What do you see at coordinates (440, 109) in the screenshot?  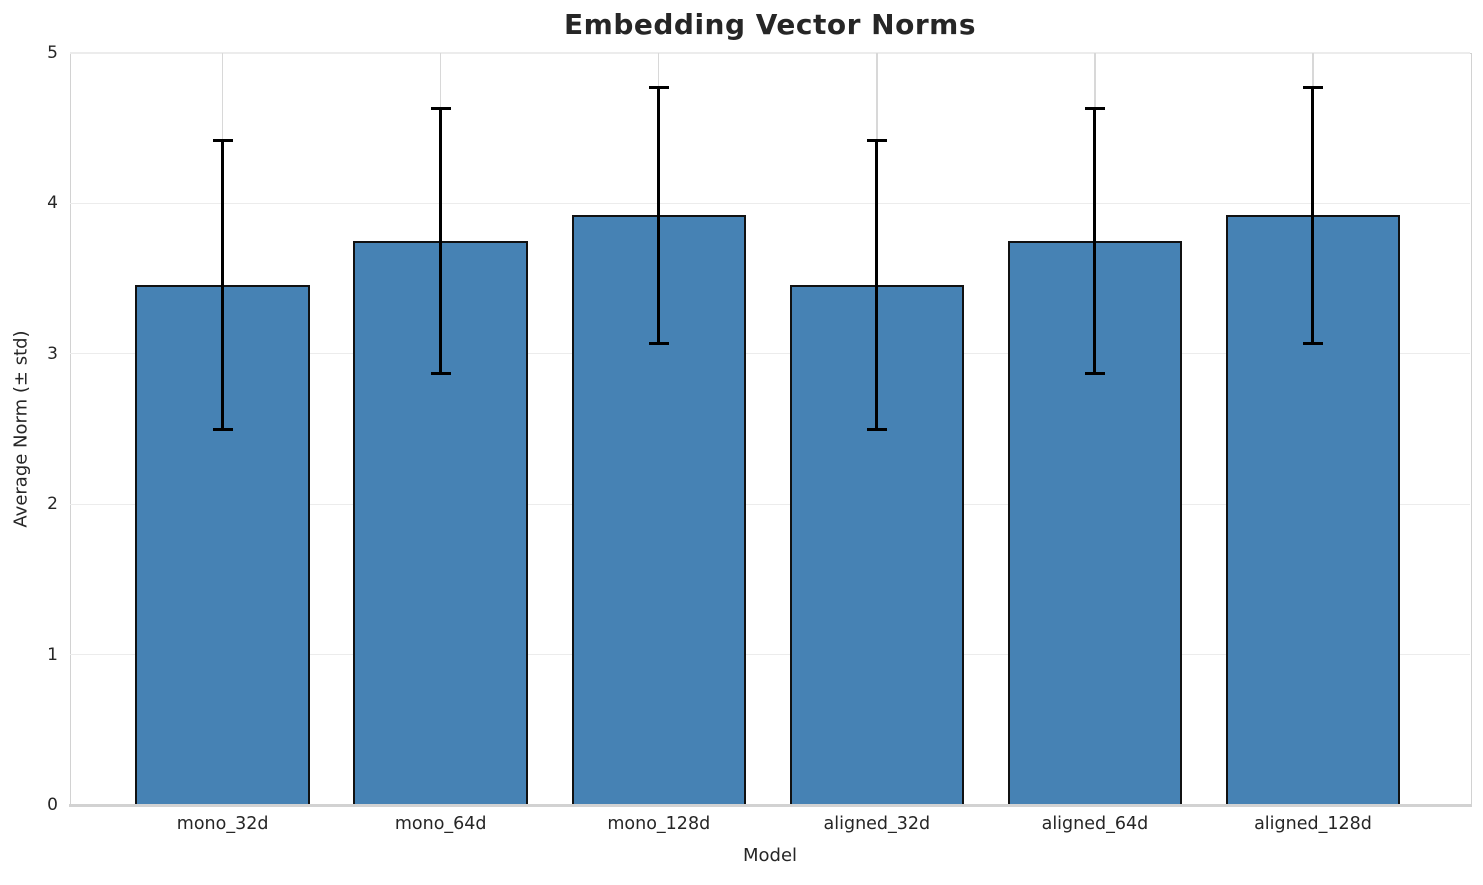 I see `error-cap-top-mono_64d` at bounding box center [440, 109].